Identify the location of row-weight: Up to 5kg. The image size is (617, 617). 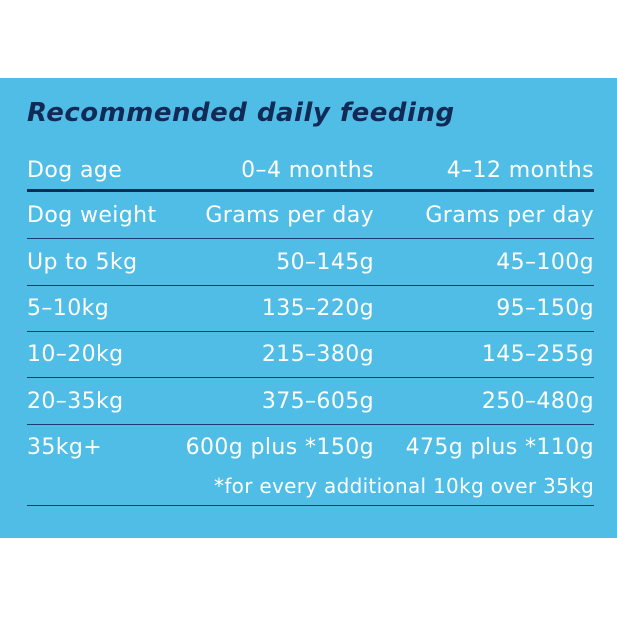
(82, 262).